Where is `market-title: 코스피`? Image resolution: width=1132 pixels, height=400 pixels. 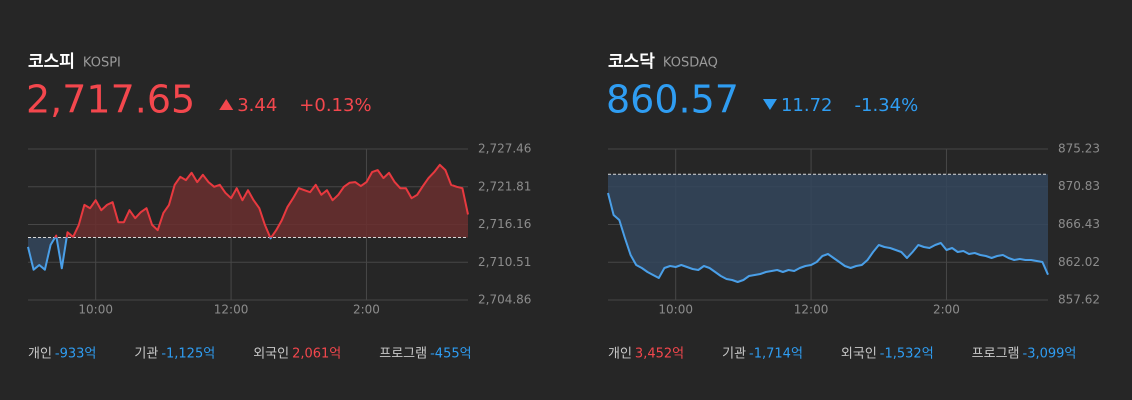
market-title: 코스피 is located at coordinates (51, 62).